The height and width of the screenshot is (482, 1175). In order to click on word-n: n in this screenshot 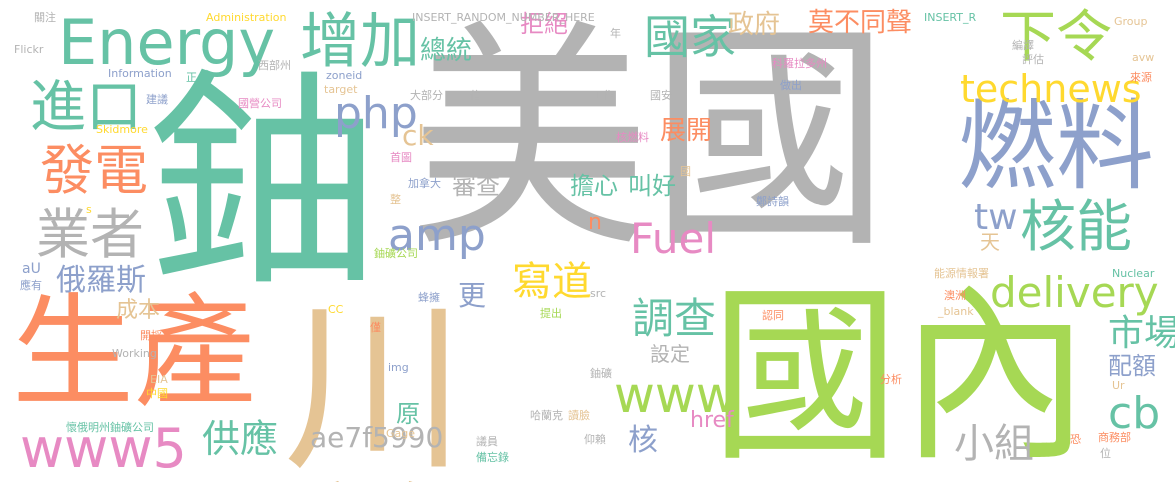, I will do `click(595, 222)`.